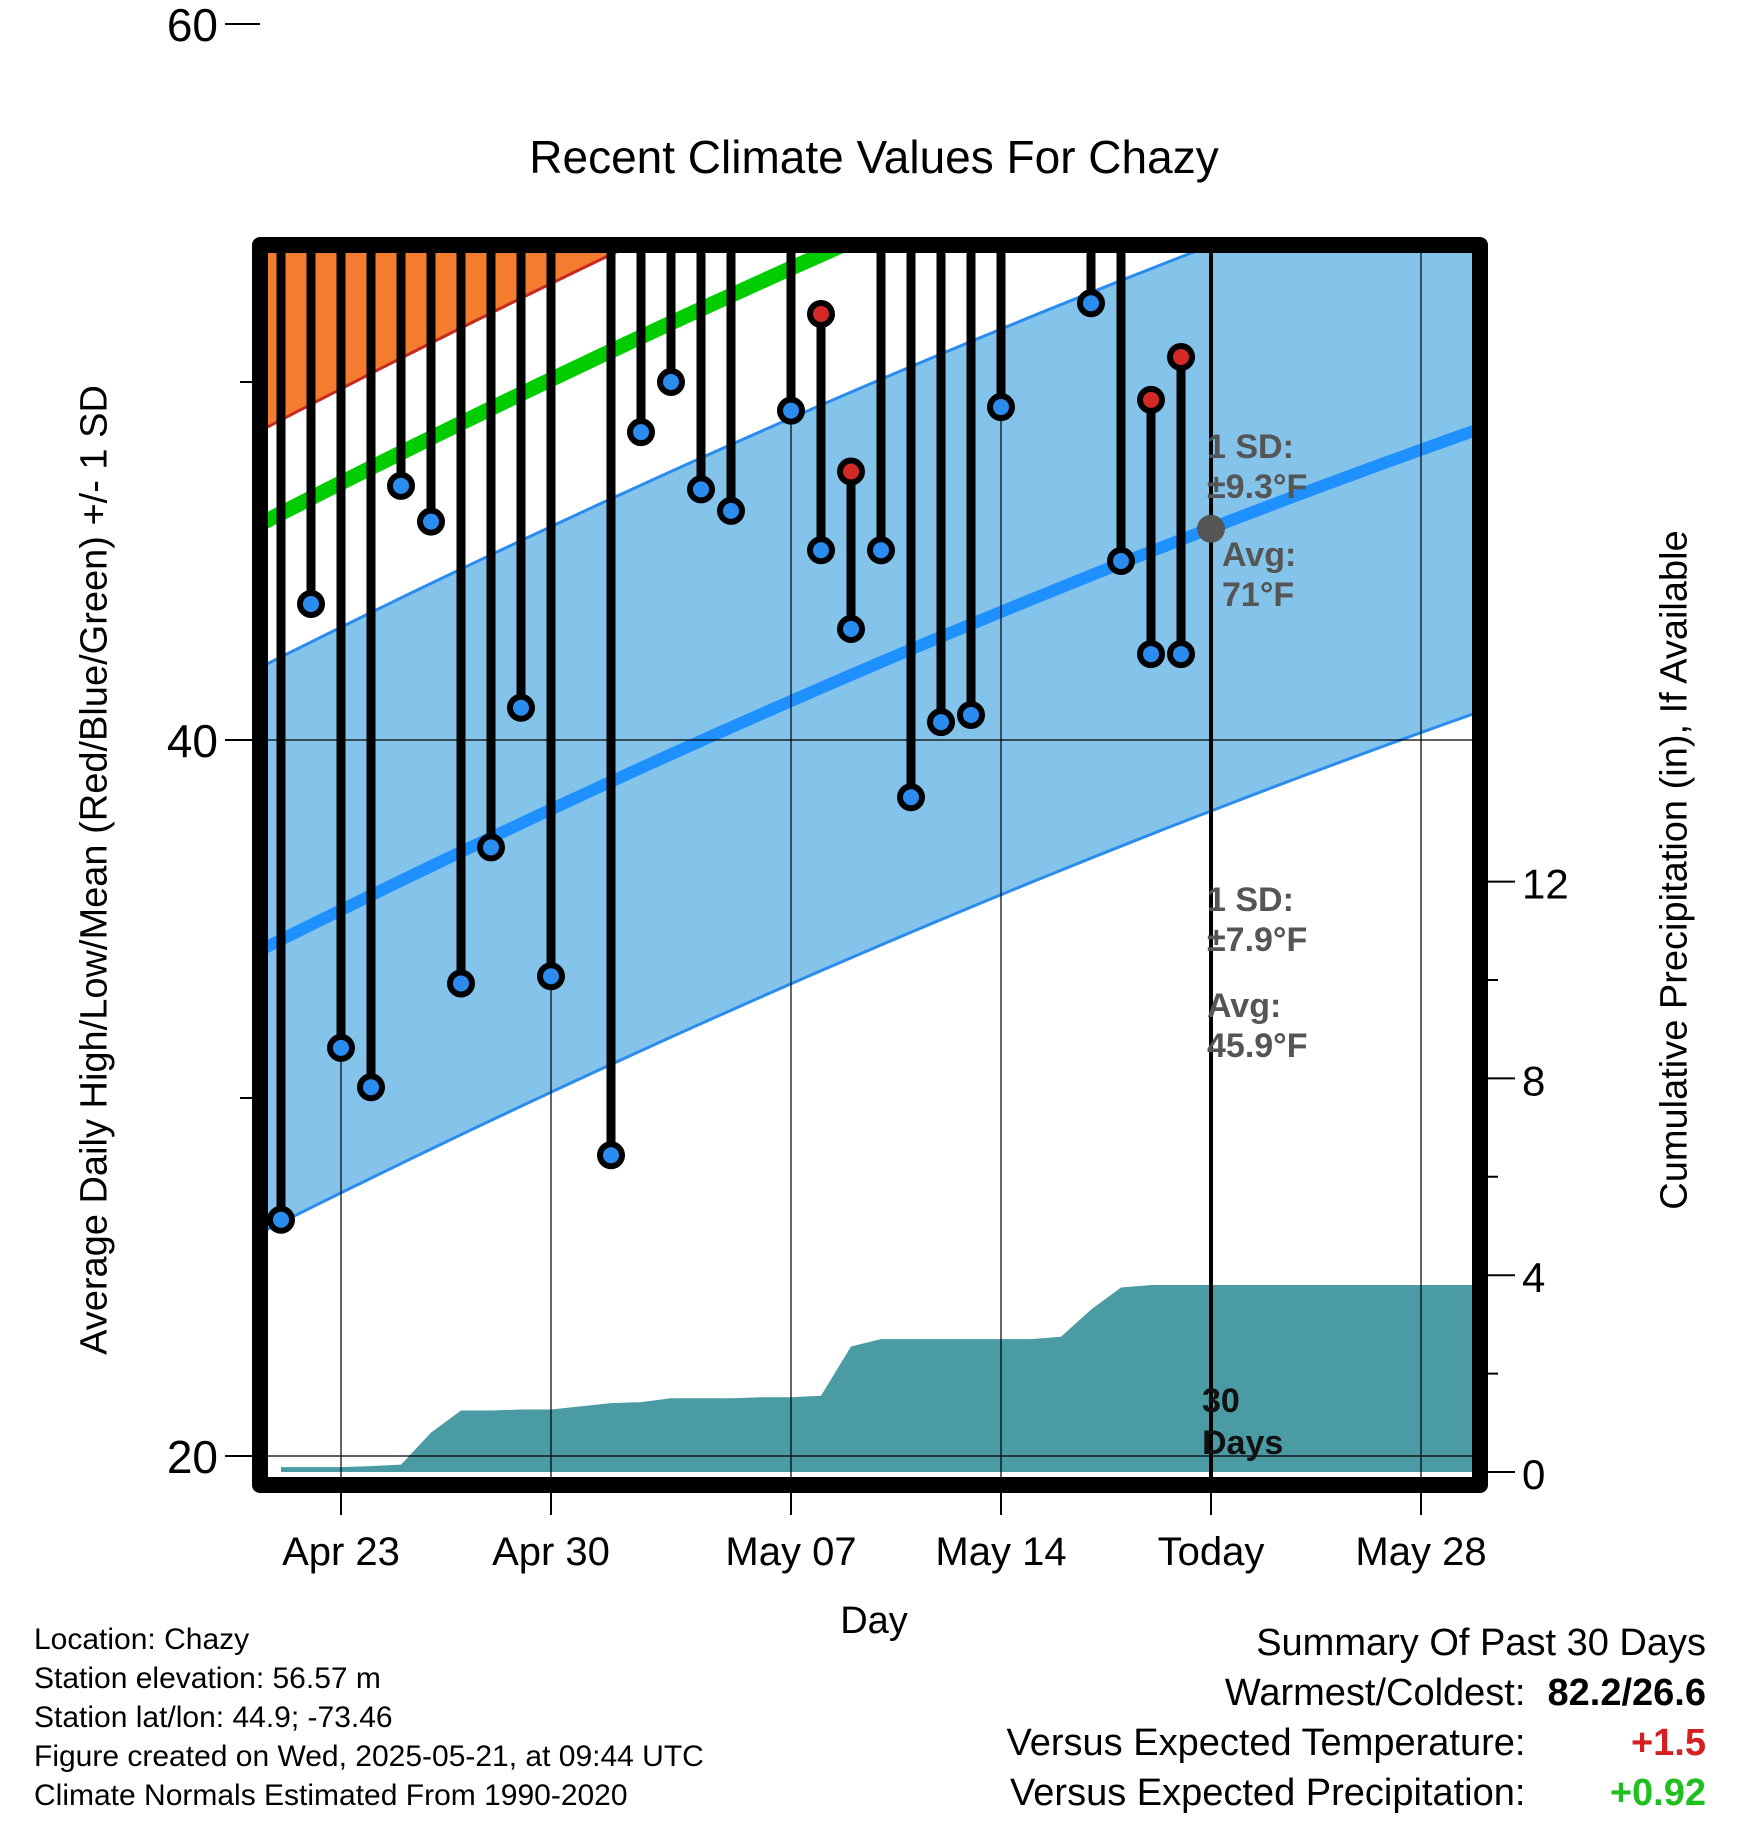 This screenshot has height=1828, width=1748. Describe the element at coordinates (207, 1678) in the screenshot. I see `elevation-text: Station elevation: 56.57 m` at that location.